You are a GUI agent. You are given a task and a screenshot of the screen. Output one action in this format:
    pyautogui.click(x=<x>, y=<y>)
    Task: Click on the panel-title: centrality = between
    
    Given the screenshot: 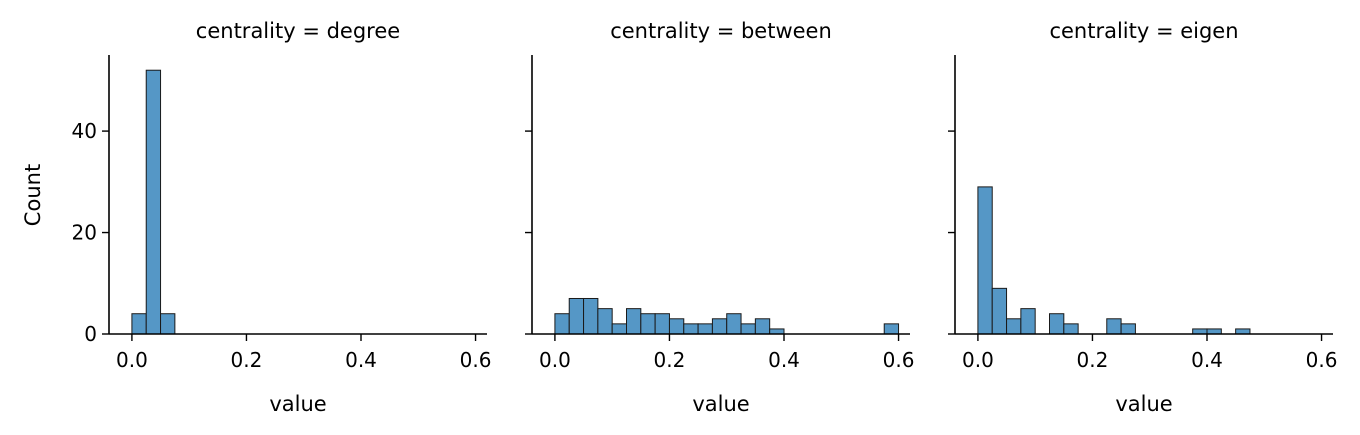 What is the action you would take?
    pyautogui.click(x=721, y=31)
    